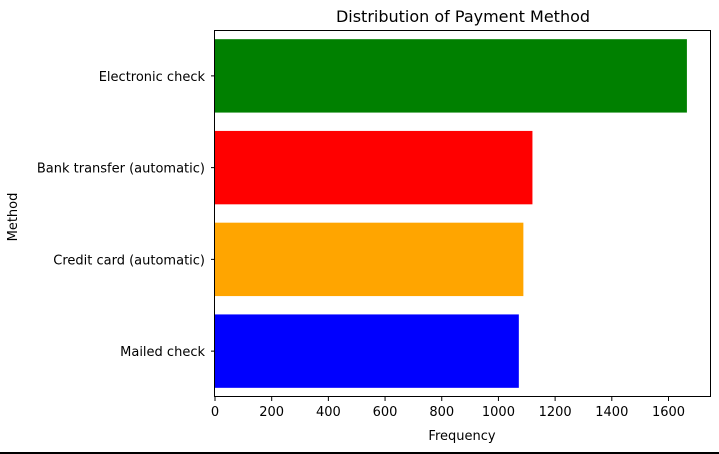 The width and height of the screenshot is (719, 454). What do you see at coordinates (121, 169) in the screenshot?
I see `y-tick-label: Bank transfer (automatic)` at bounding box center [121, 169].